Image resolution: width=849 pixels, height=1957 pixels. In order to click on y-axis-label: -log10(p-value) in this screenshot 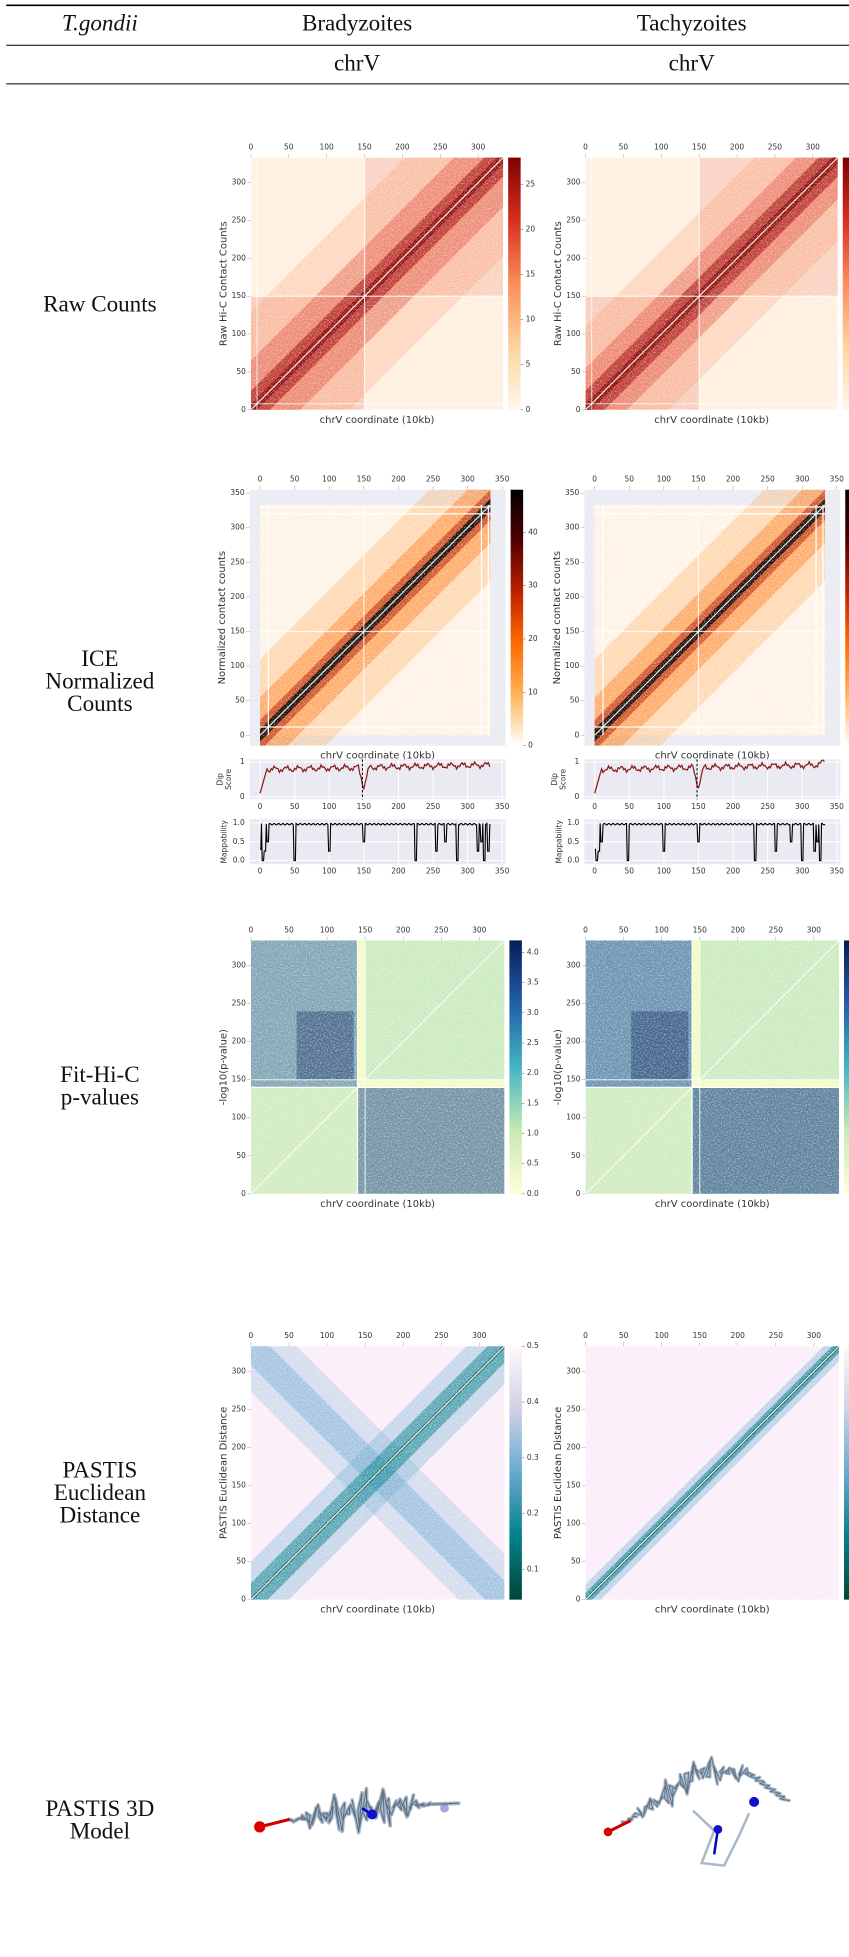, I will do `click(558, 1067)`.